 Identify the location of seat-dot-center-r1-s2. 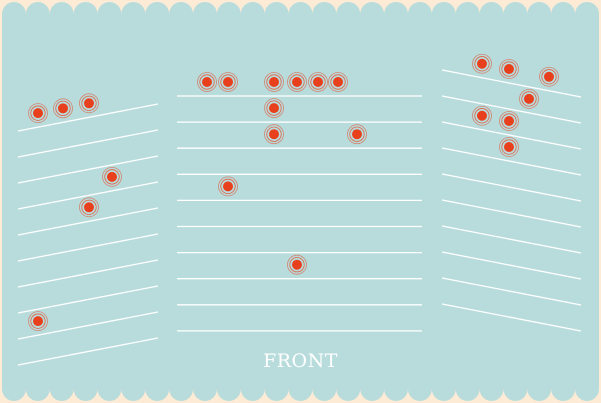
(207, 82).